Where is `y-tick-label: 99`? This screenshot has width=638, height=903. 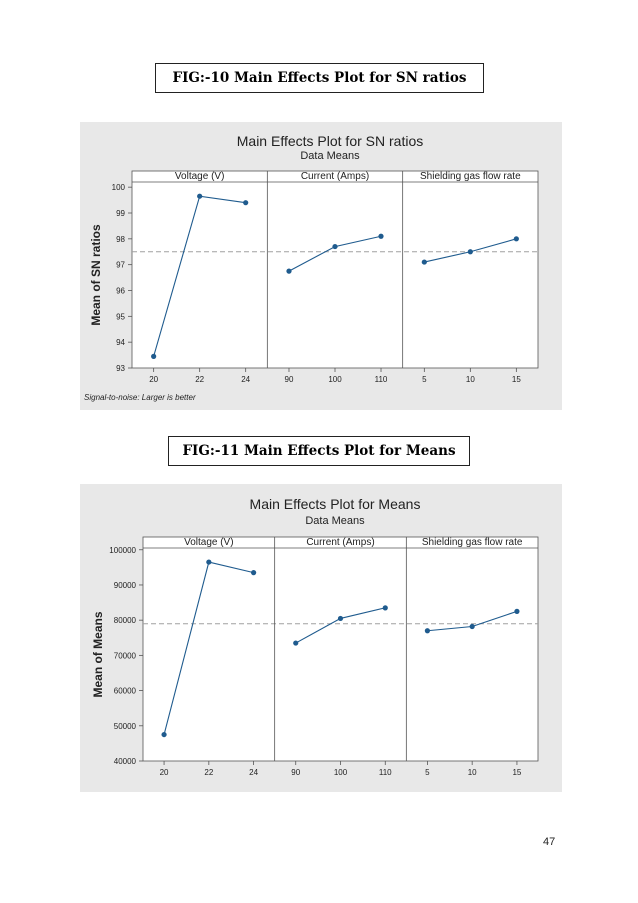
y-tick-label: 99 is located at coordinates (120, 213).